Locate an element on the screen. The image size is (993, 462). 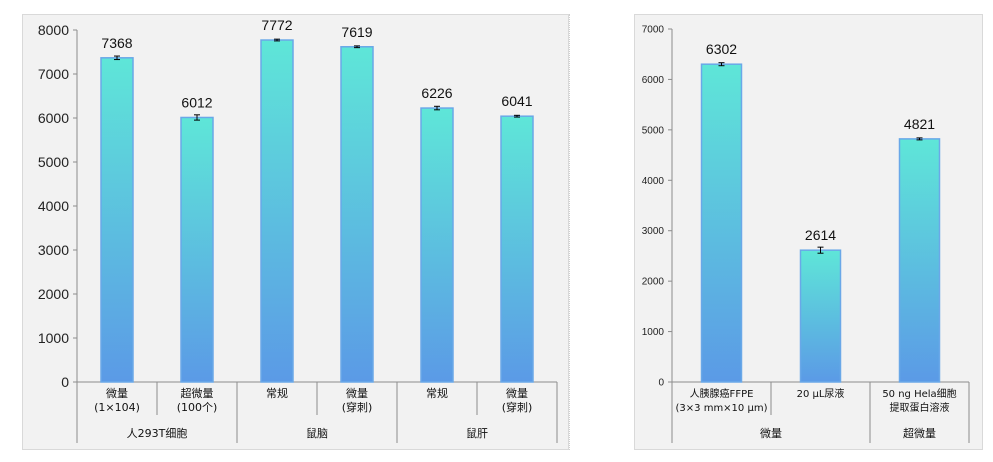
x-tick-label: 超微量 is located at coordinates (197, 393).